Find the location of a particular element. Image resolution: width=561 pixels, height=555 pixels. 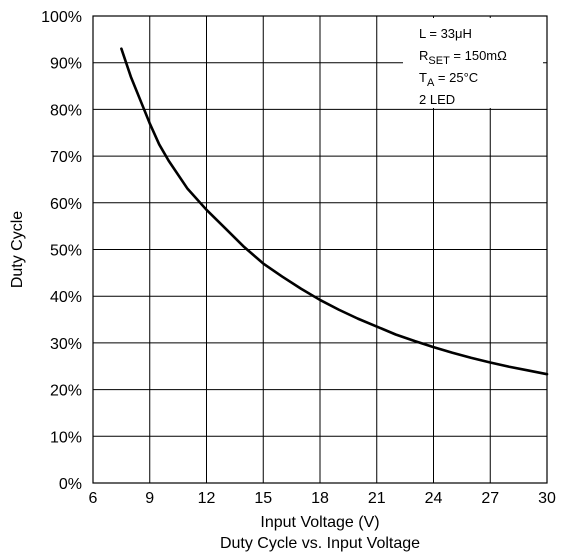

y-tick-label: 30% is located at coordinates (66, 344).